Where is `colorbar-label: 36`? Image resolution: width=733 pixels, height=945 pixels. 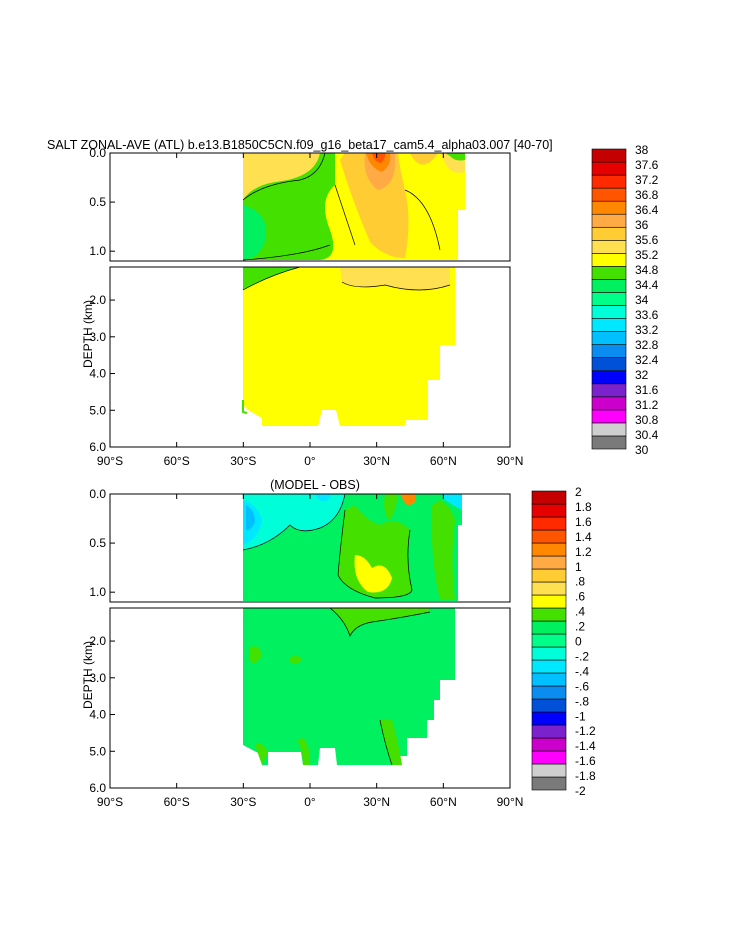 colorbar-label: 36 is located at coordinates (642, 225).